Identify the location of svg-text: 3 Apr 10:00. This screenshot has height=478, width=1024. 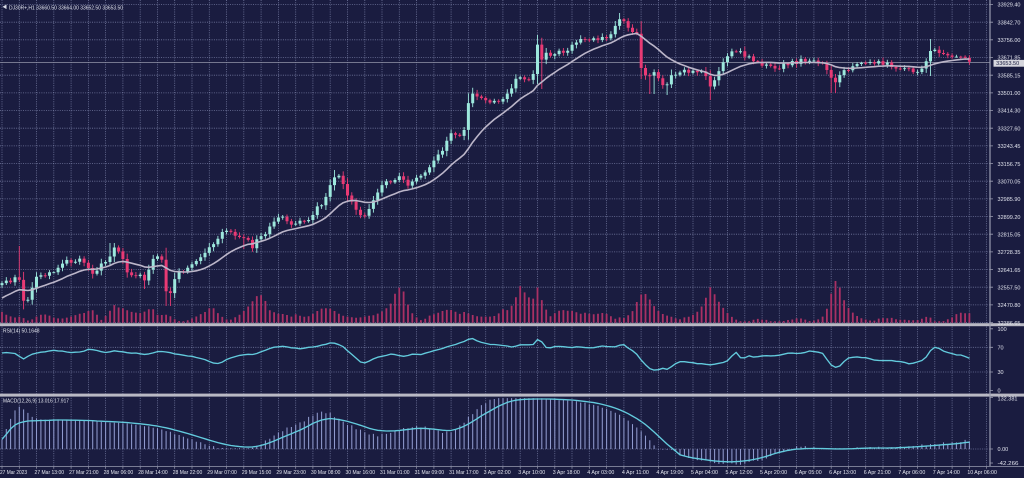
(531, 473).